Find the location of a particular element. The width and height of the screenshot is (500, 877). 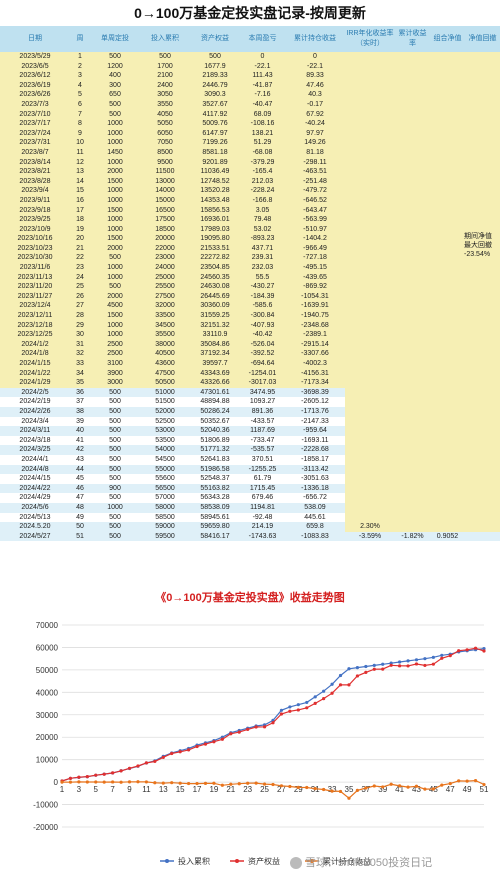

x-tick-label: 41 is located at coordinates (399, 789).